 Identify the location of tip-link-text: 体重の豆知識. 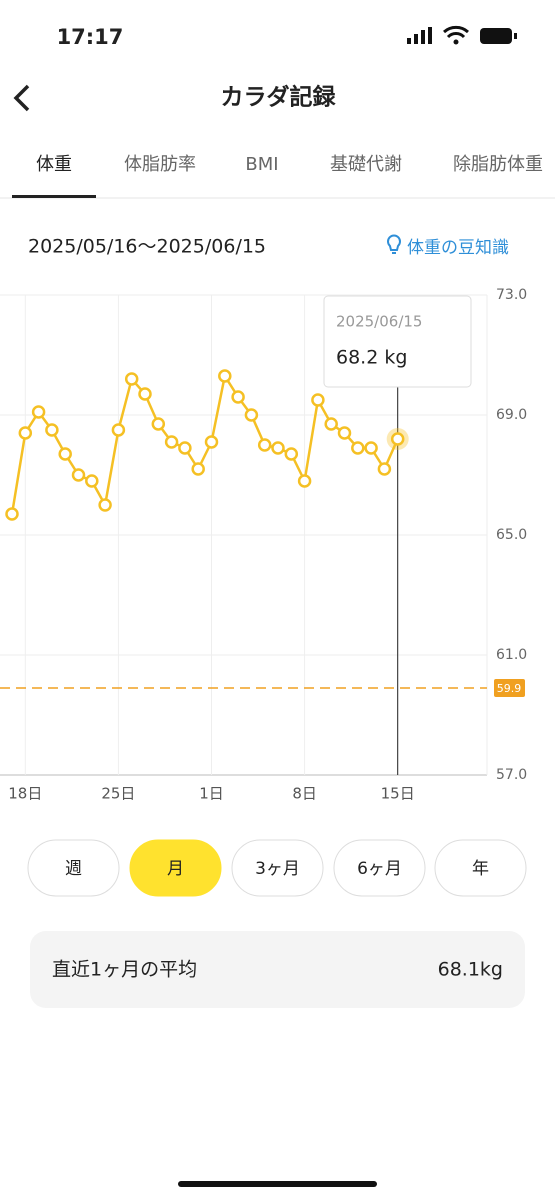
(458, 248).